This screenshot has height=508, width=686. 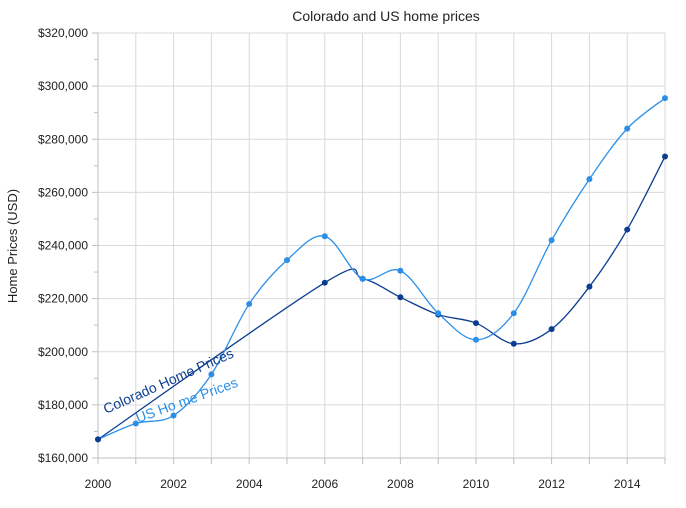 I want to click on y-tick-label: $300,000, so click(x=63, y=86).